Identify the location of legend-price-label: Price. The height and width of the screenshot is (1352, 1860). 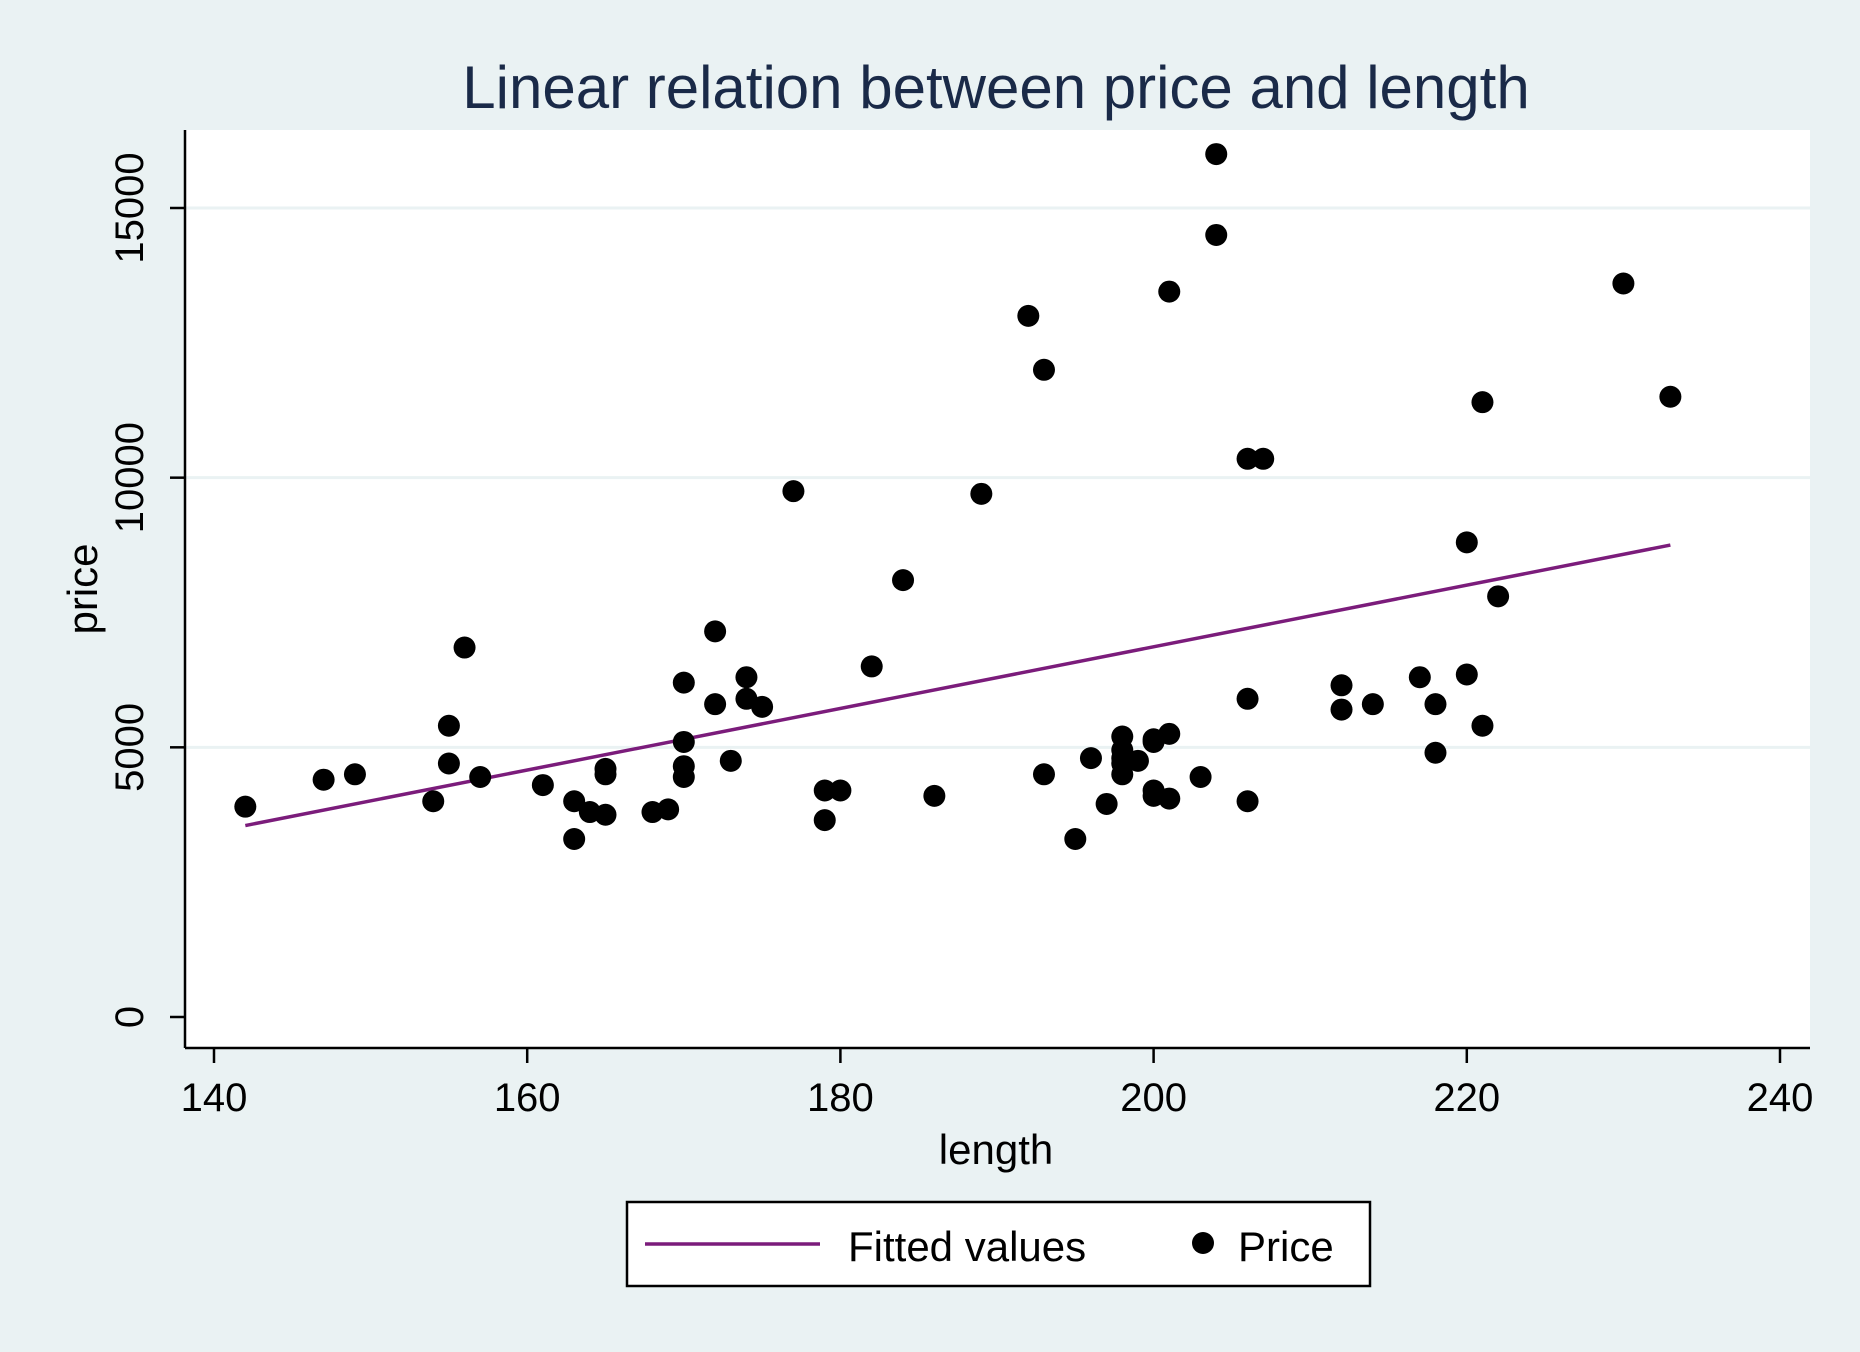
(1286, 1246).